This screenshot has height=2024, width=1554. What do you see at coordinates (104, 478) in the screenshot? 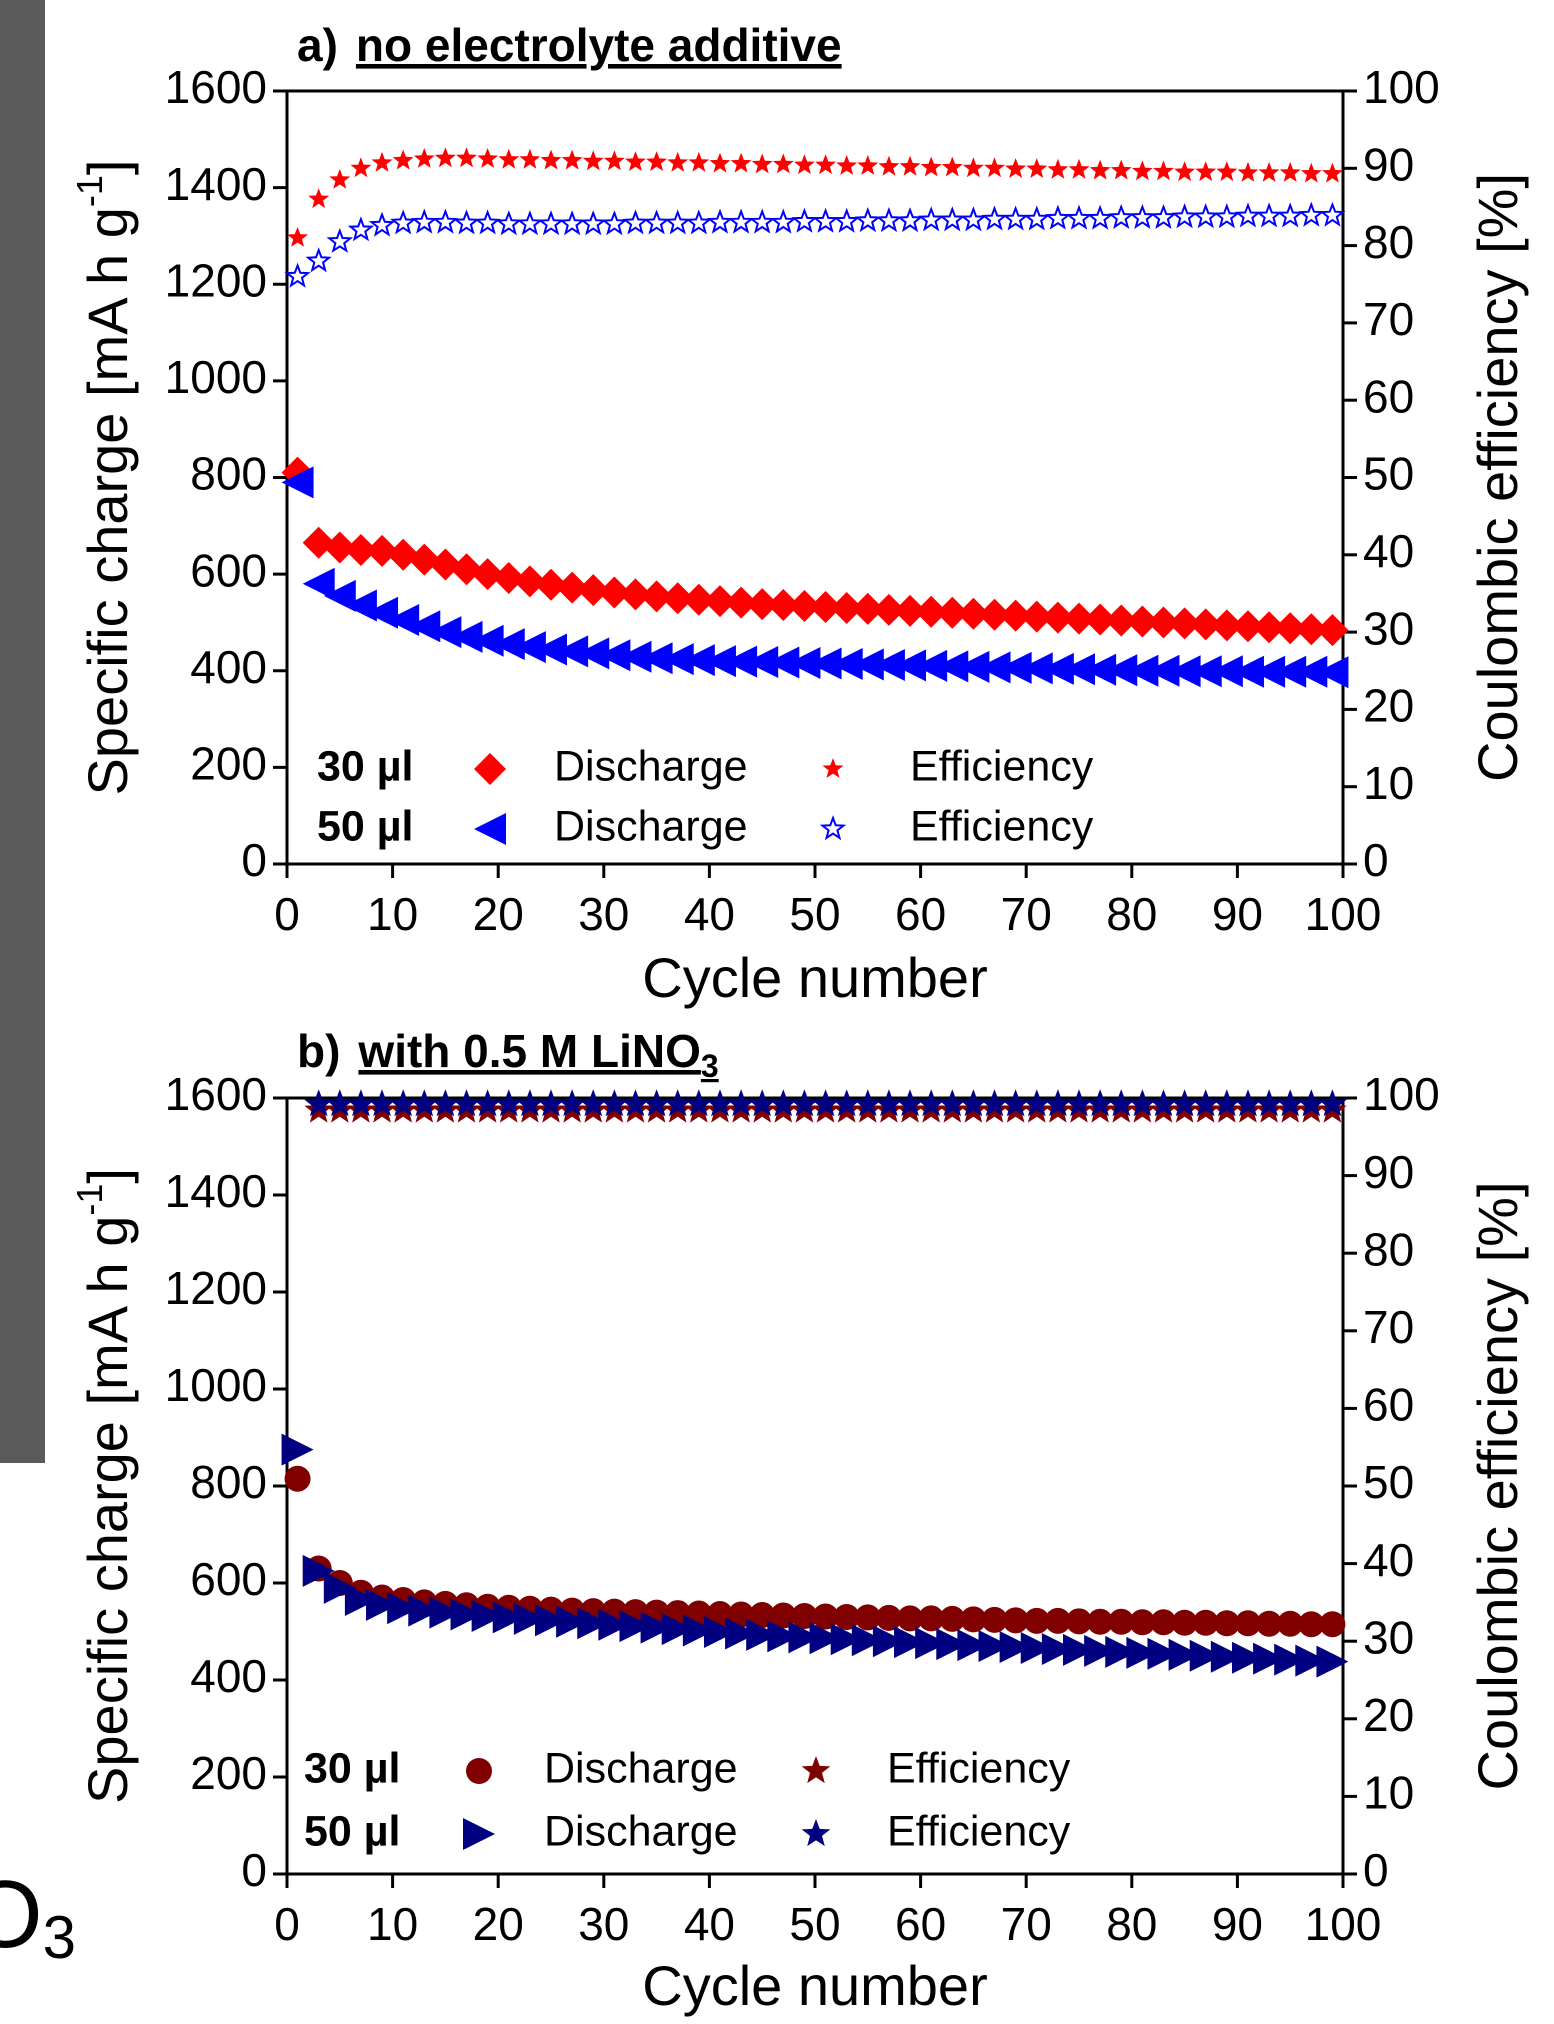
I see `y-axis-title: Specific charge [mA h g-1]` at bounding box center [104, 478].